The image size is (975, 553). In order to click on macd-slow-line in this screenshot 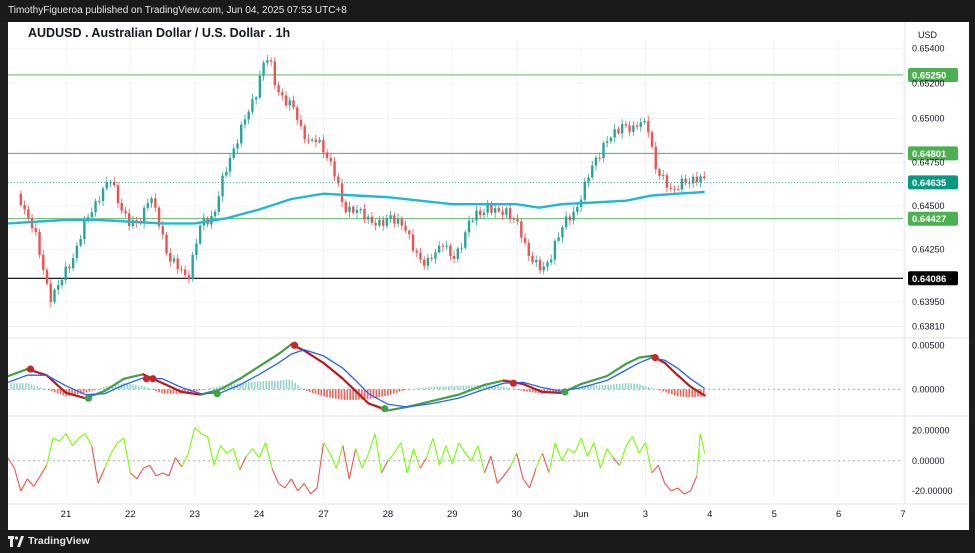, I will do `click(357, 378)`.